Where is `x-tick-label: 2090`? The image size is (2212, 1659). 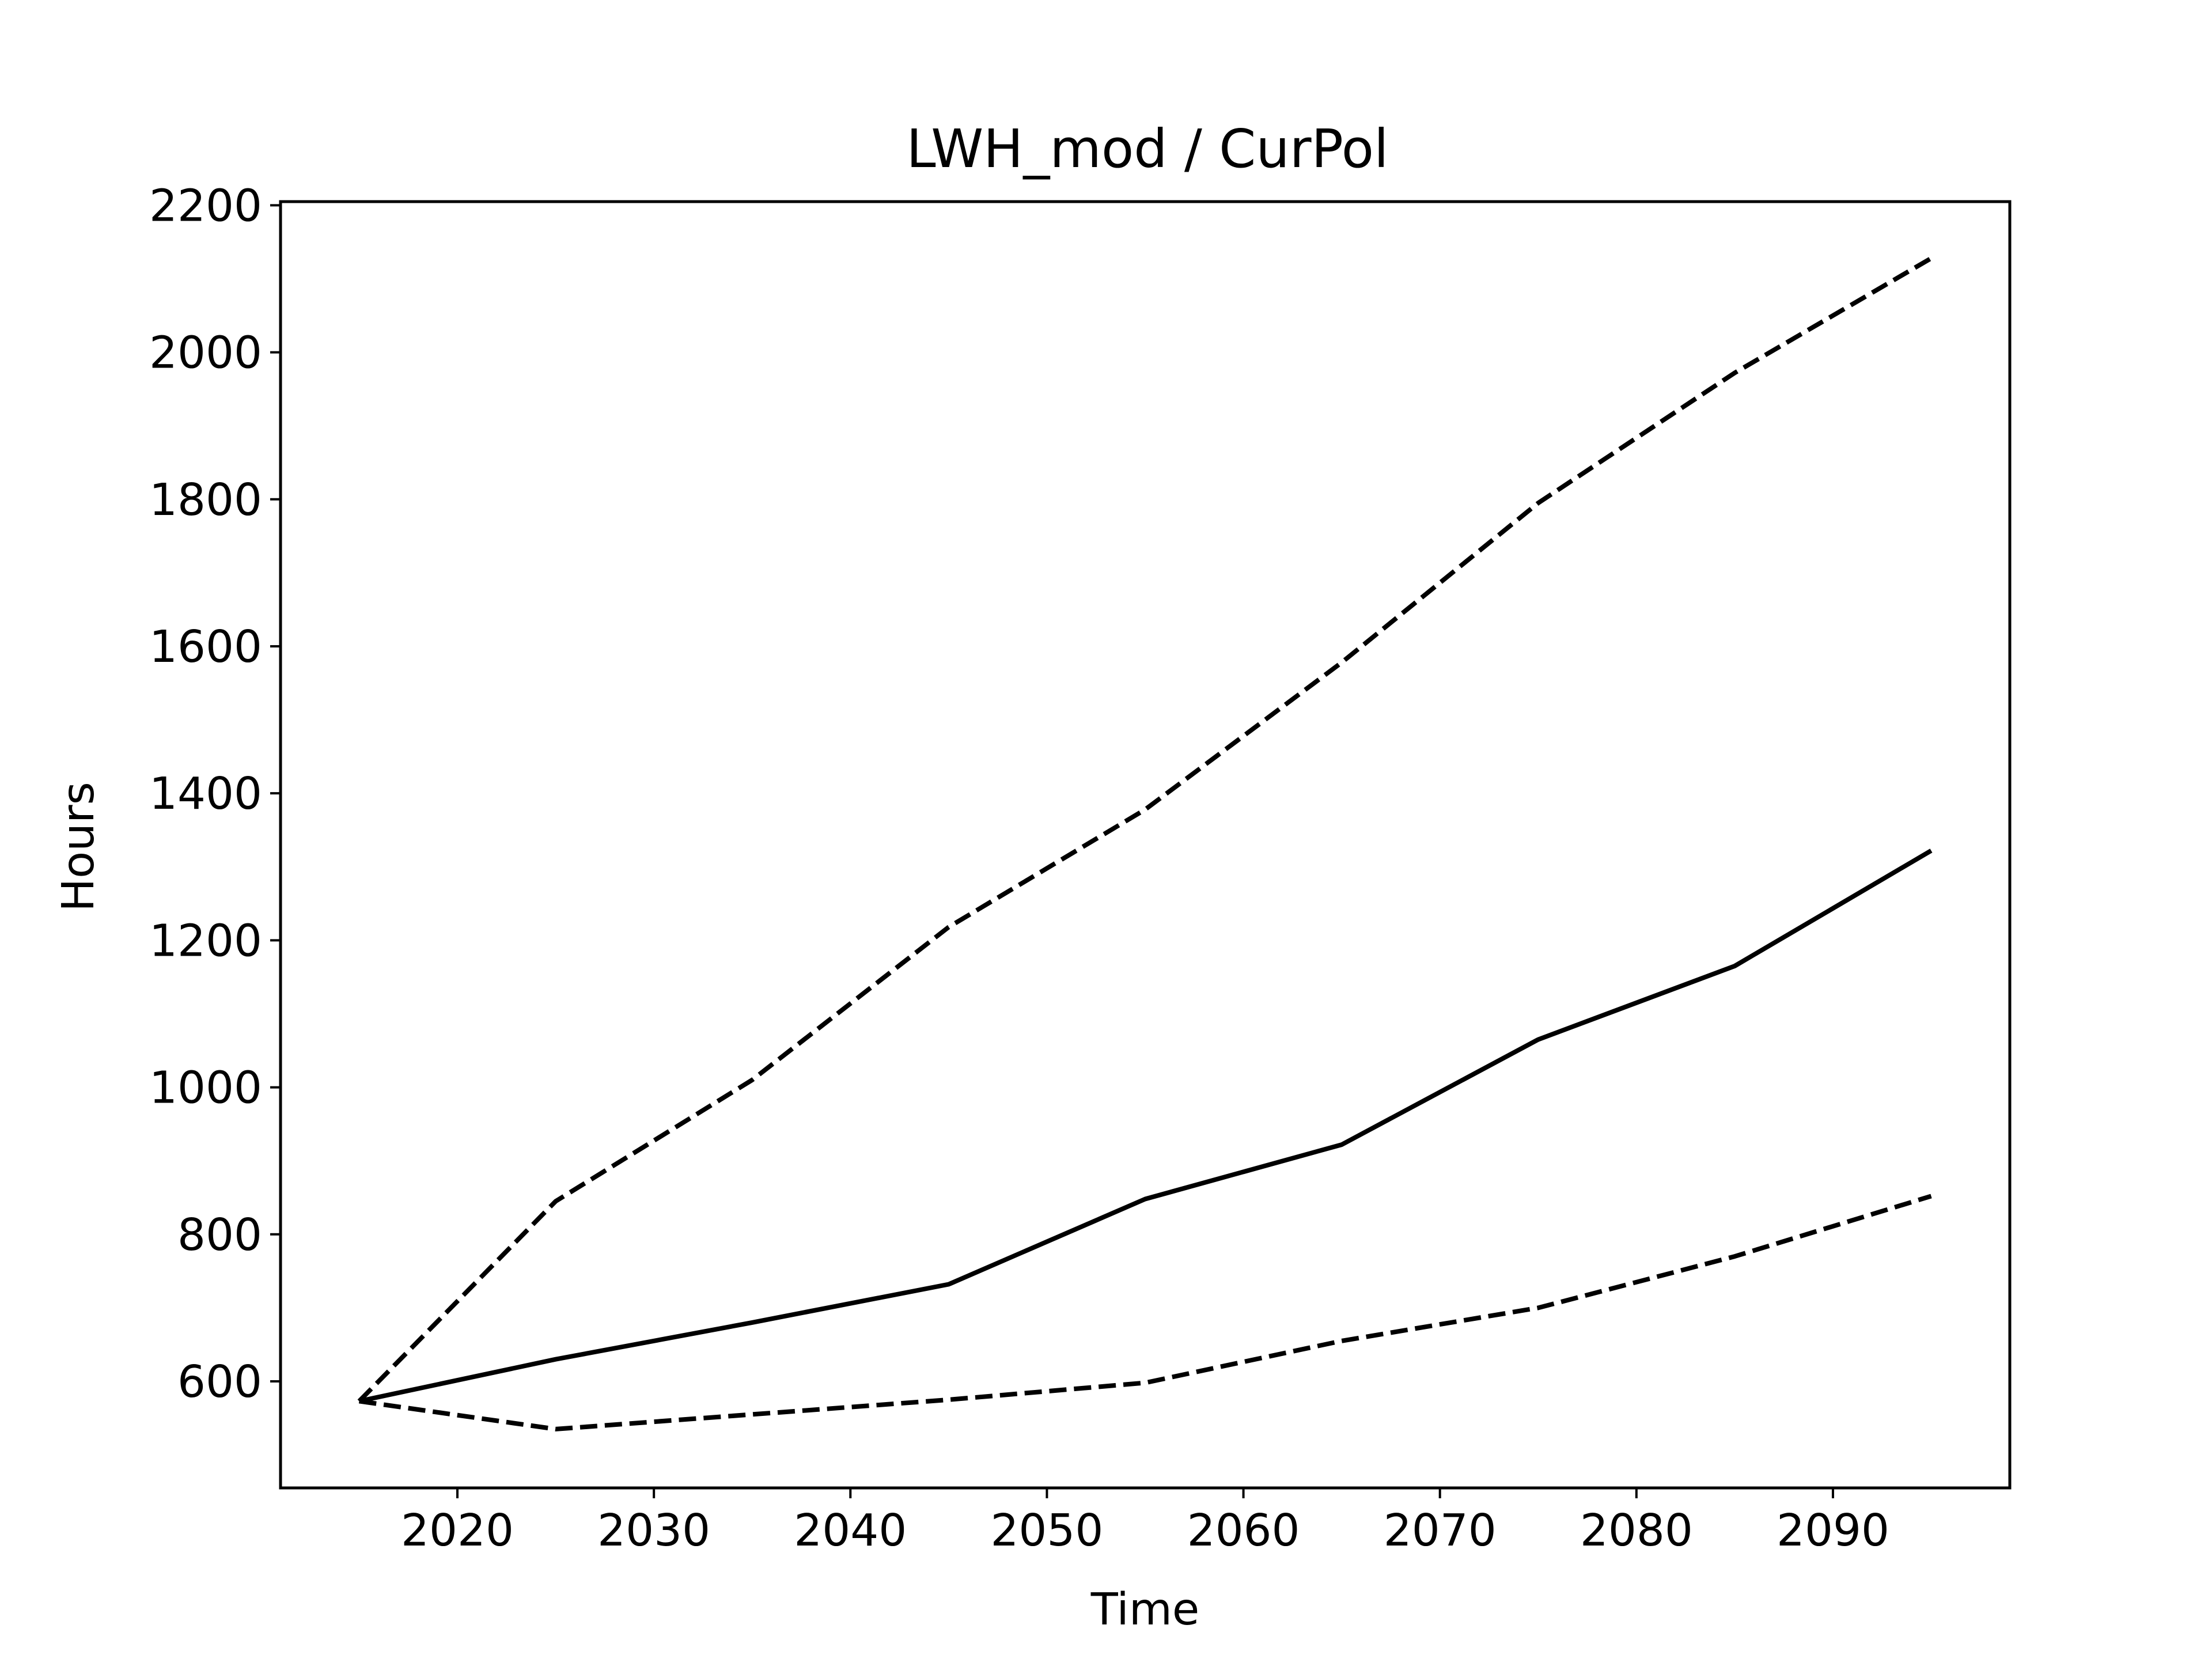 x-tick-label: 2090 is located at coordinates (1833, 1530).